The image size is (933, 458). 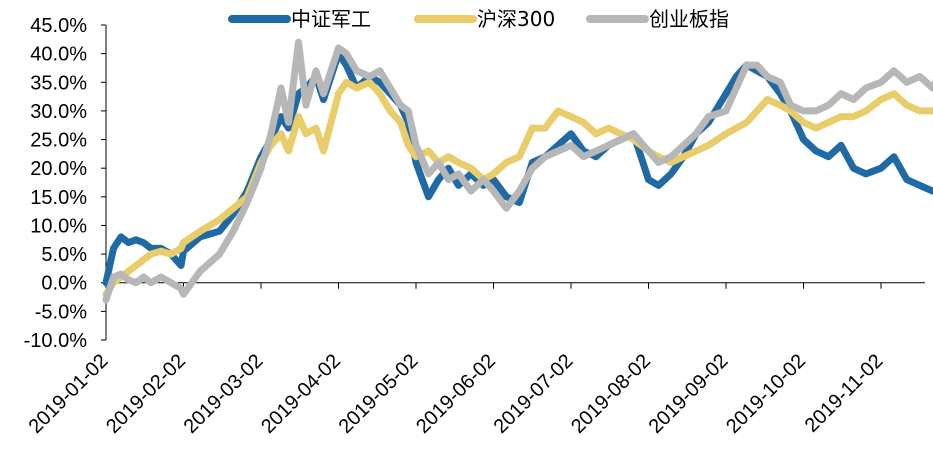 I want to click on y-tick-label: 45.0%, so click(x=58, y=26).